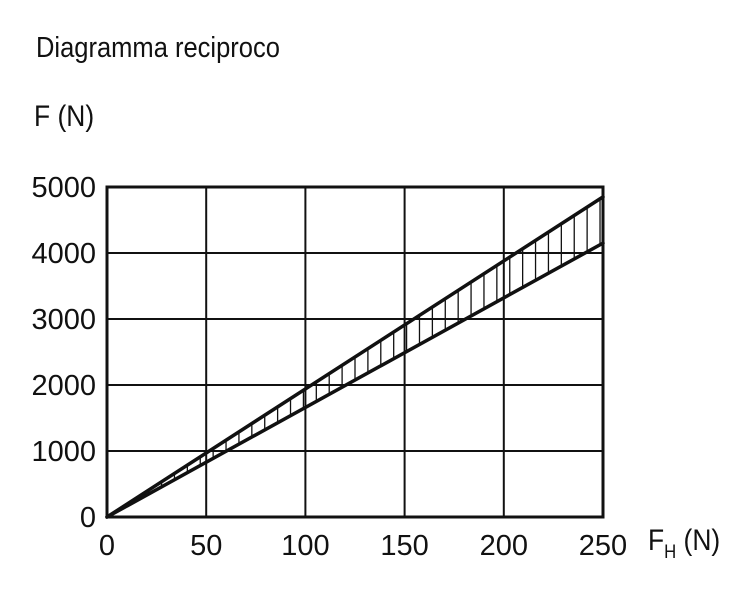 This screenshot has height=590, width=750. Describe the element at coordinates (305, 546) in the screenshot. I see `x-tick-label: 100` at that location.